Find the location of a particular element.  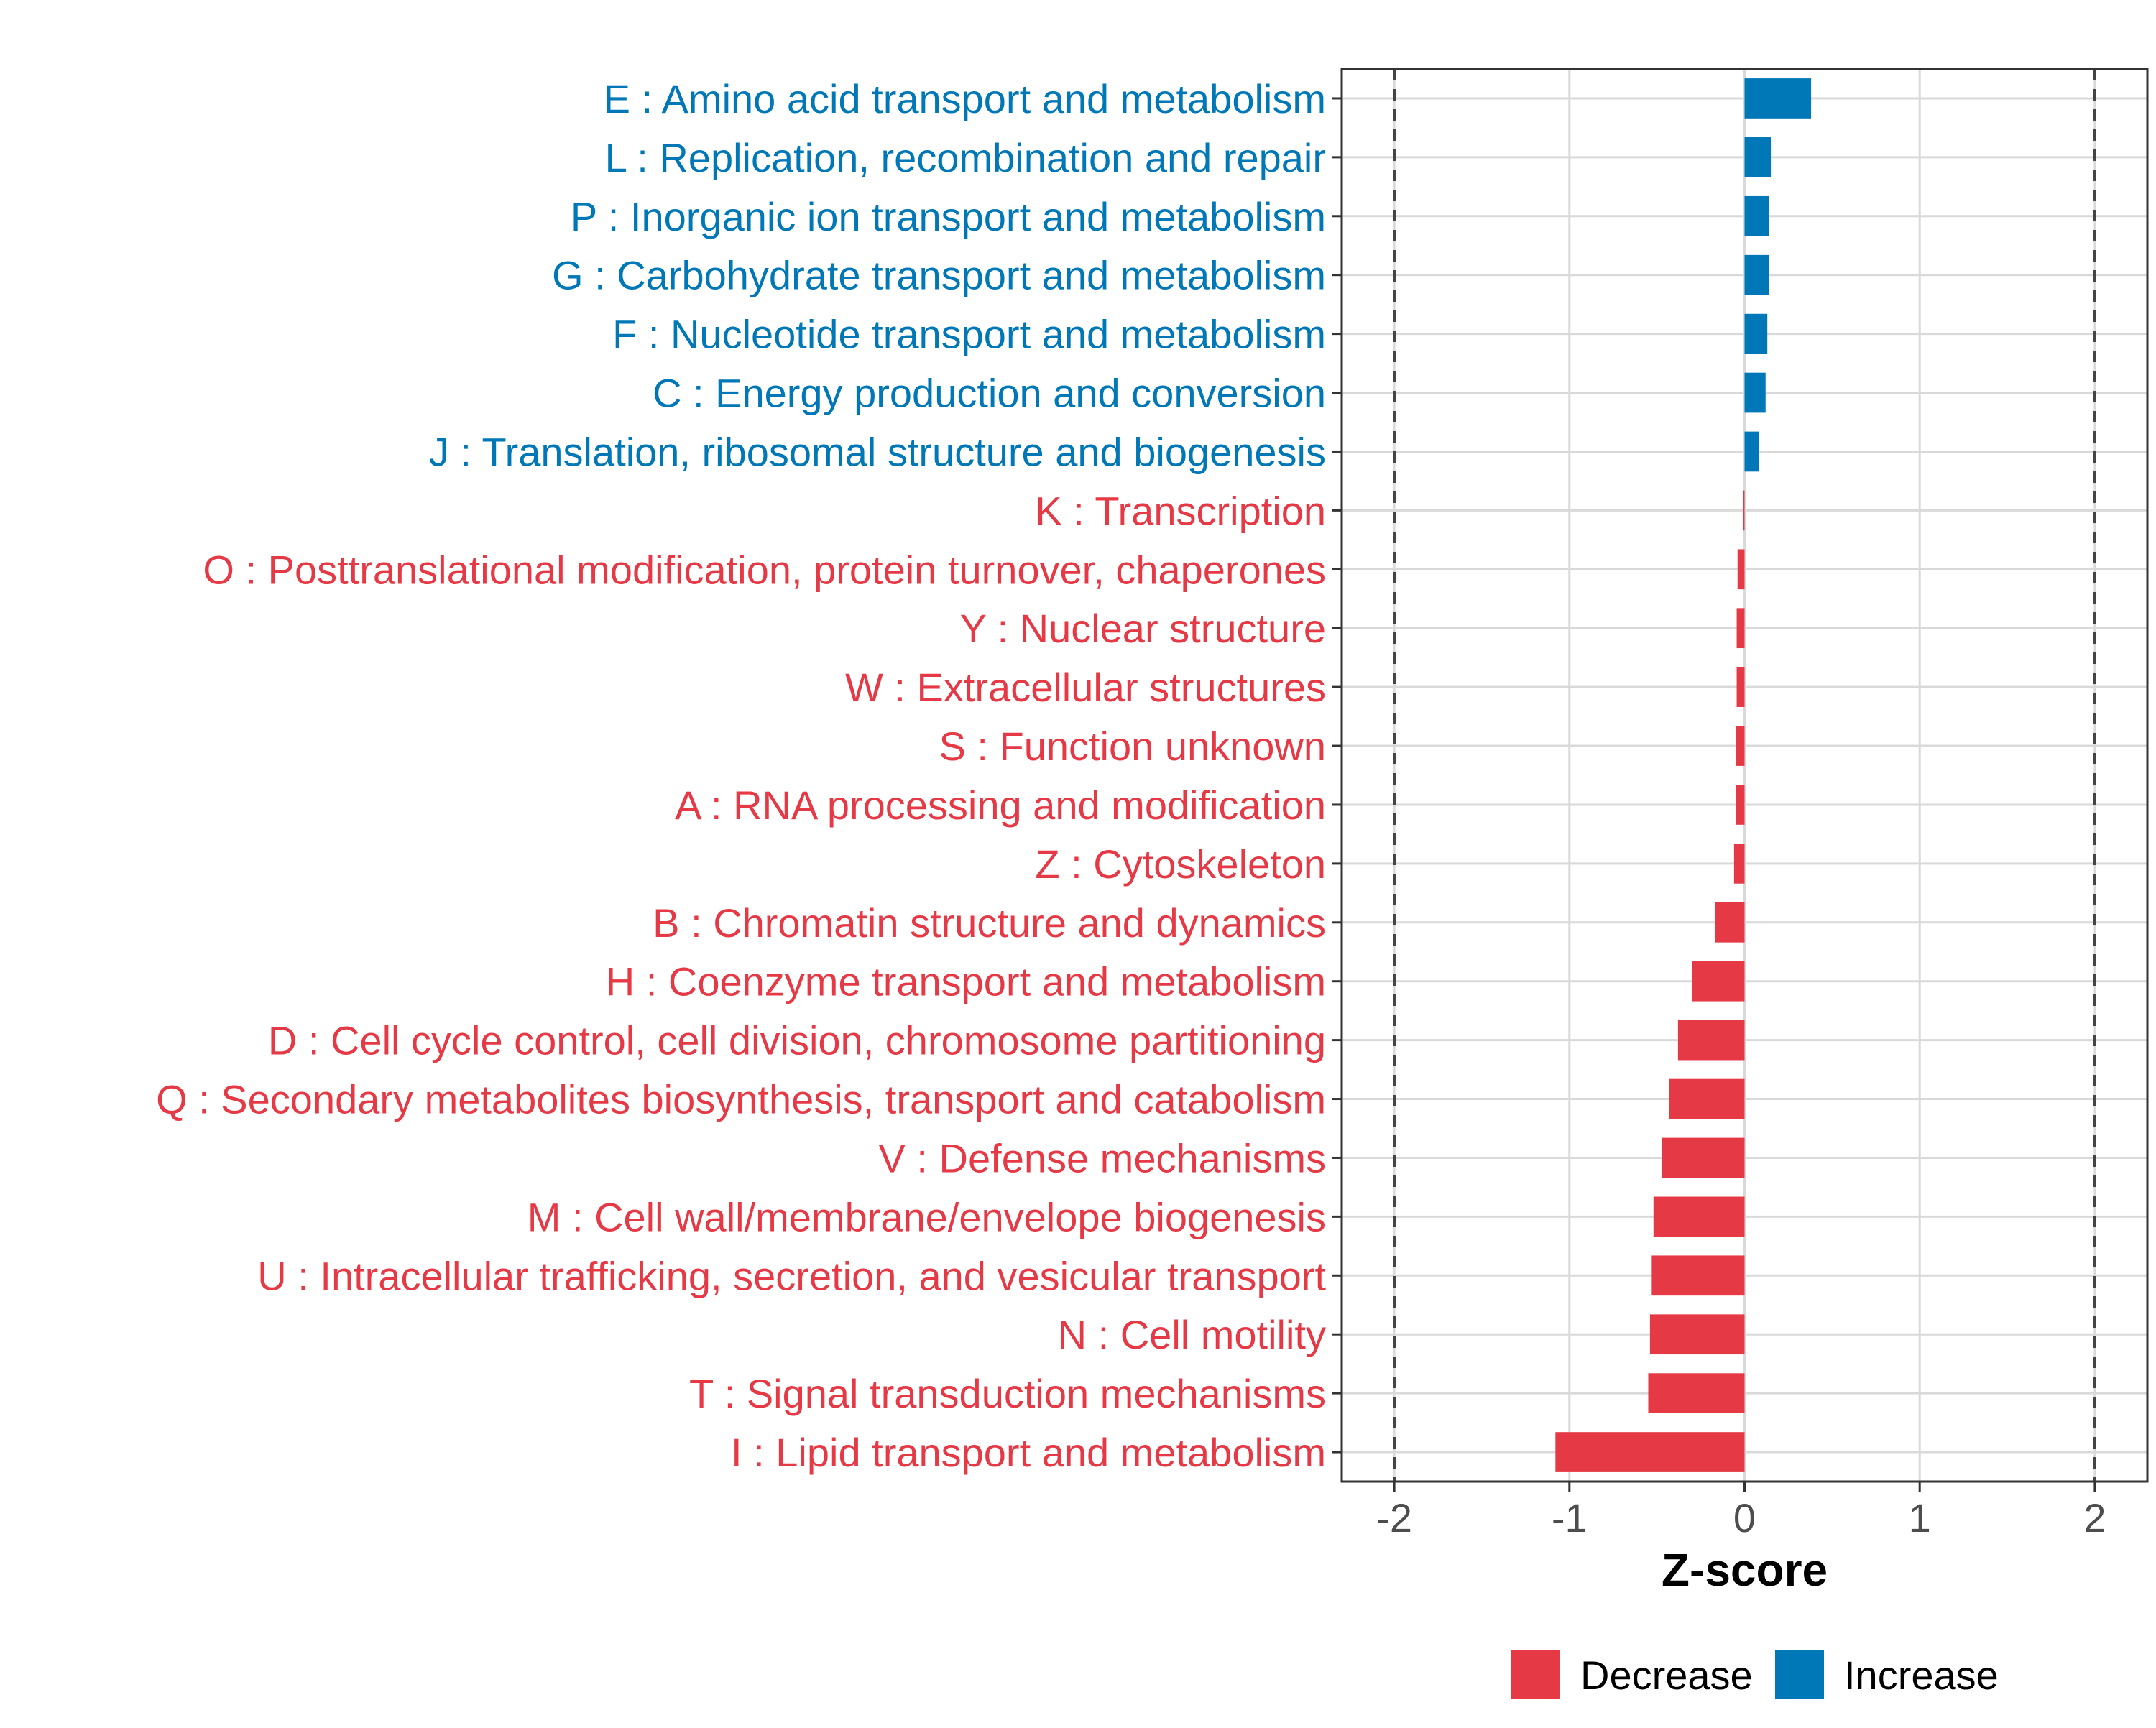

category-label: S : Function unknown is located at coordinates (1133, 746).